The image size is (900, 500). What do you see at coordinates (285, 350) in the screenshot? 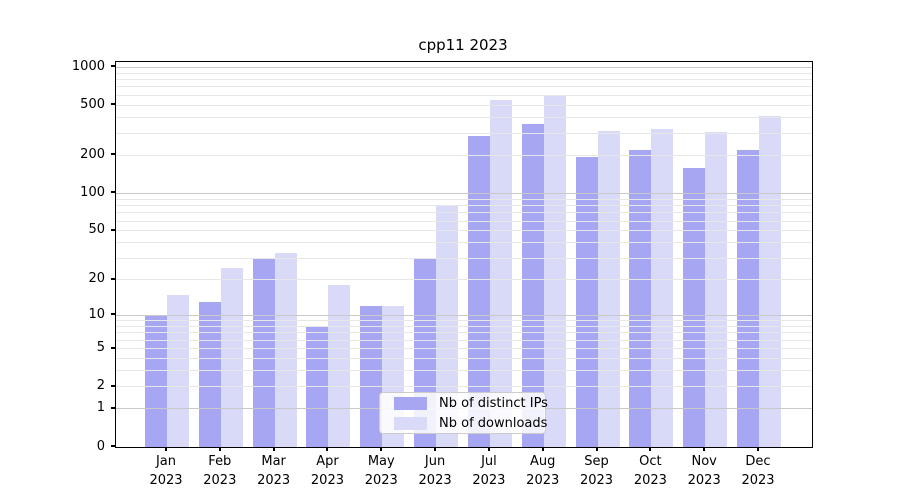
I see `bar-downloads-mar` at bounding box center [285, 350].